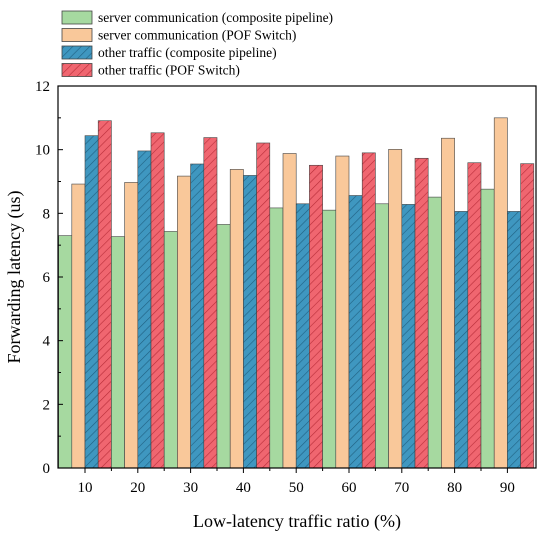  Describe the element at coordinates (85, 488) in the screenshot. I see `x-tick-label: 10` at that location.